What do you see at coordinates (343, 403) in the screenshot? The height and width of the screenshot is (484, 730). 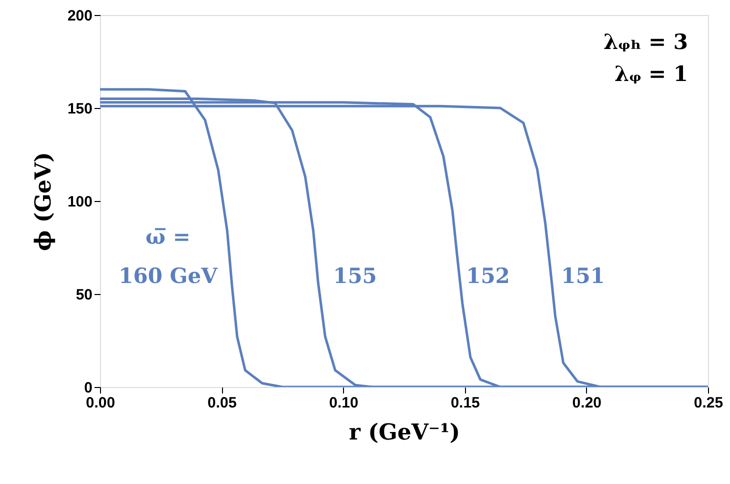 I see `x-tick-label: 0.10` at bounding box center [343, 403].